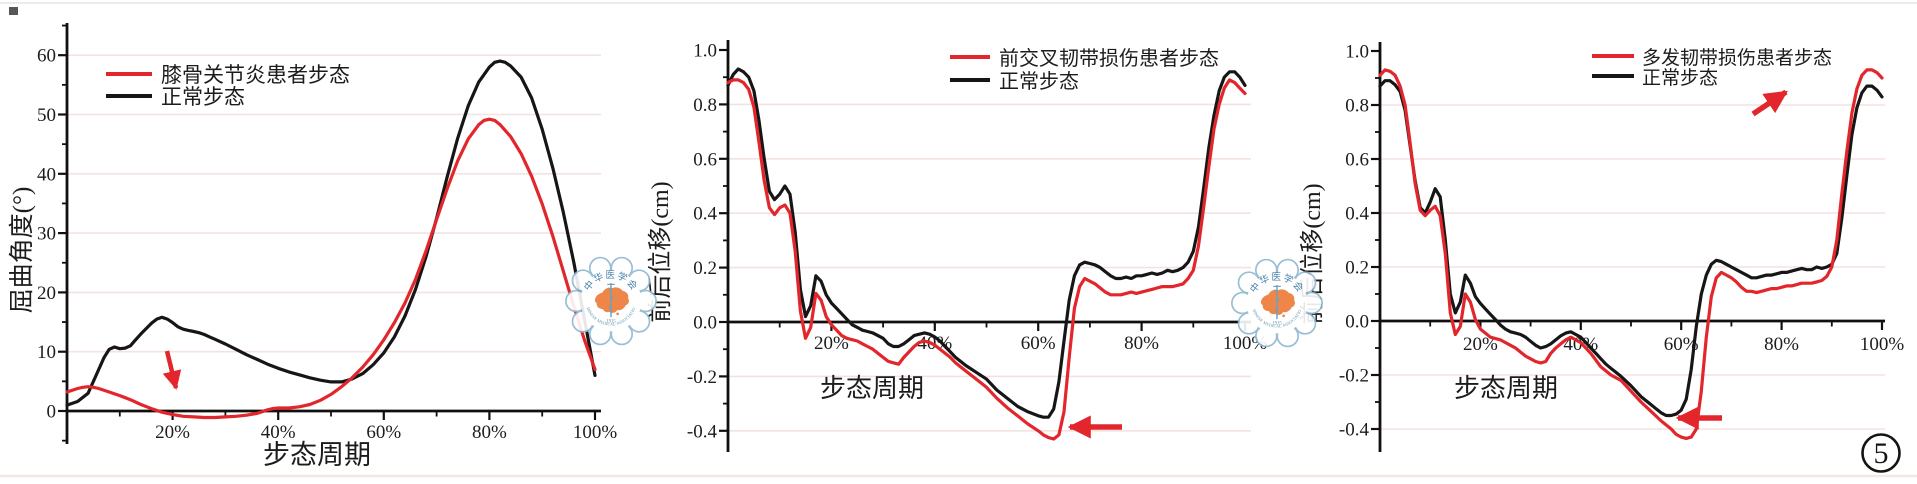  I want to click on legend-chart3: 多发韧带损伤患者步态 正常步态, so click(1712, 68).